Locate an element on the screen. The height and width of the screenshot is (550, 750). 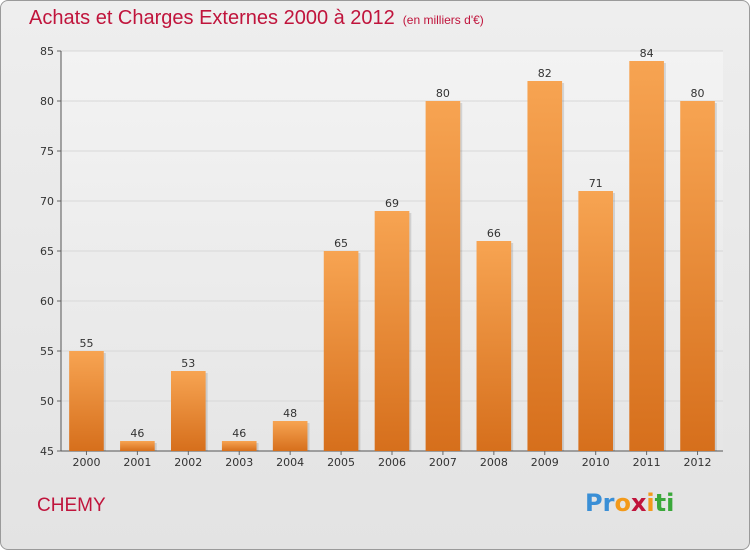
bar-2004 is located at coordinates (290, 436).